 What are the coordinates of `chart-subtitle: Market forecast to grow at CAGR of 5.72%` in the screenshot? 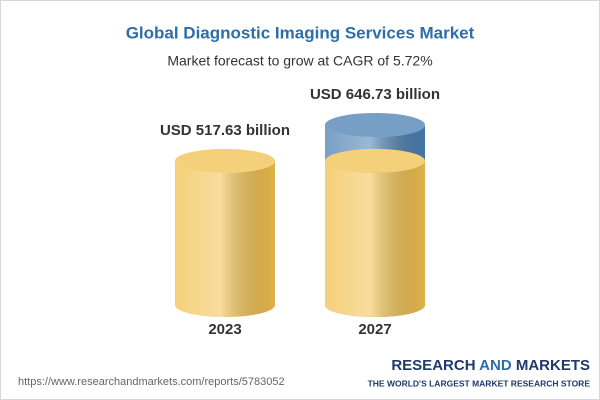 It's located at (299, 61).